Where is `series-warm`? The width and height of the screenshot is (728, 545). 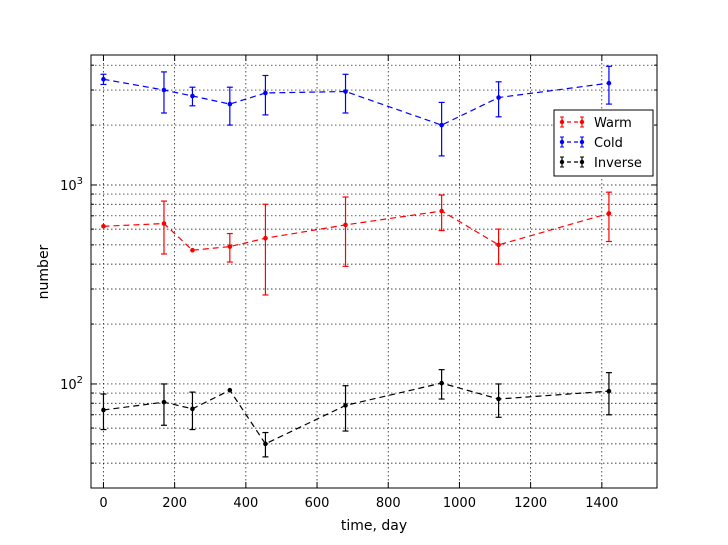 series-warm is located at coordinates (356, 243).